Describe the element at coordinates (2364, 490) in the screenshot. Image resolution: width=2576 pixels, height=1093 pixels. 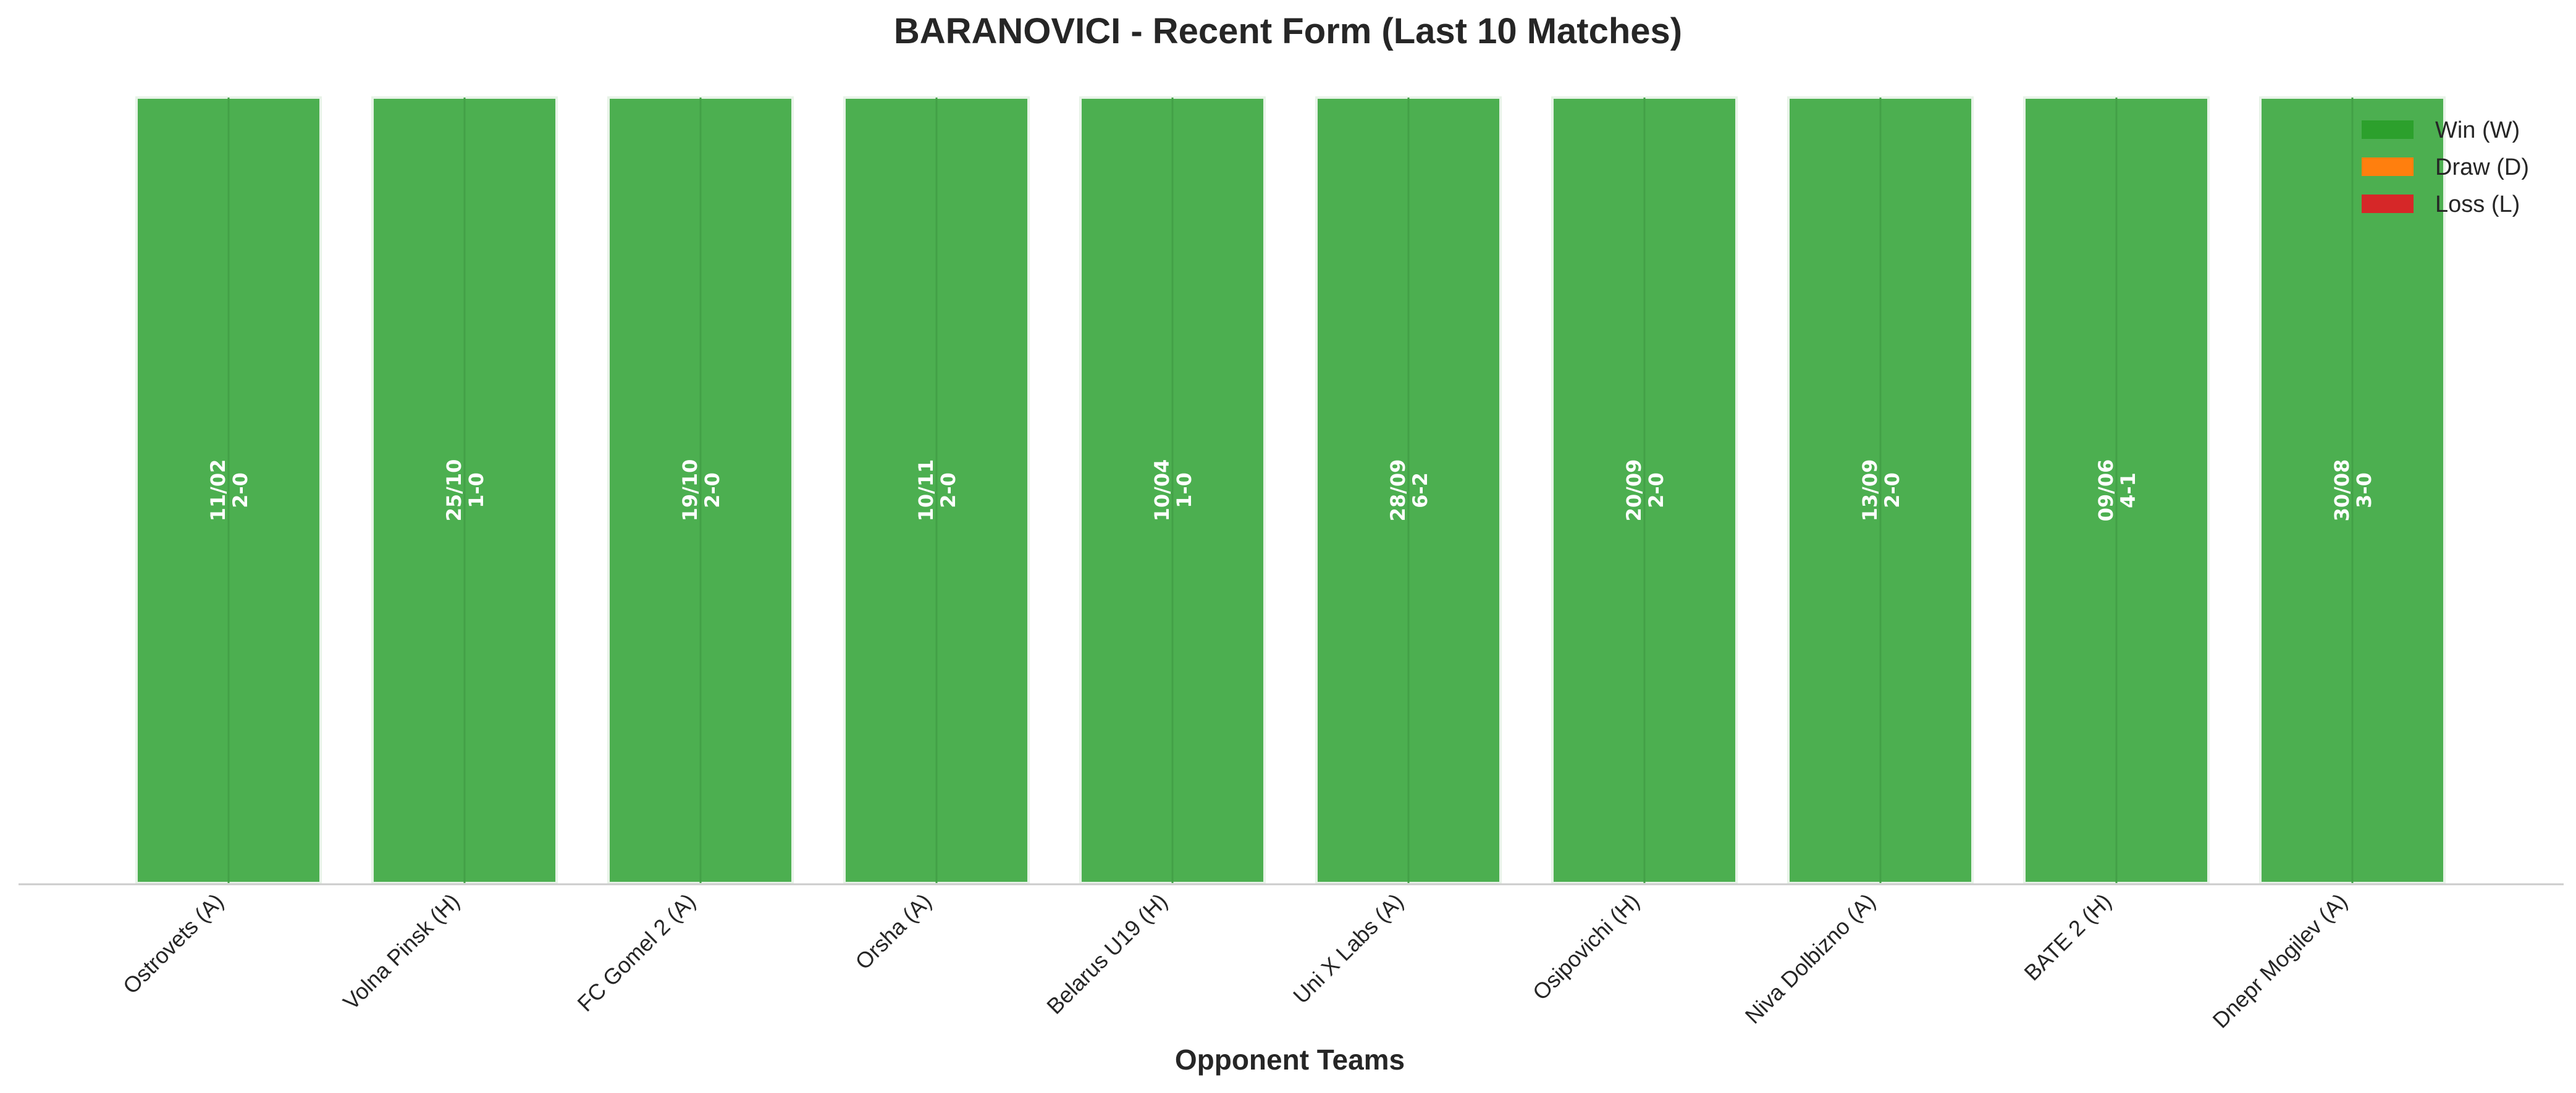
I see `bar-score-label: 3-0` at that location.